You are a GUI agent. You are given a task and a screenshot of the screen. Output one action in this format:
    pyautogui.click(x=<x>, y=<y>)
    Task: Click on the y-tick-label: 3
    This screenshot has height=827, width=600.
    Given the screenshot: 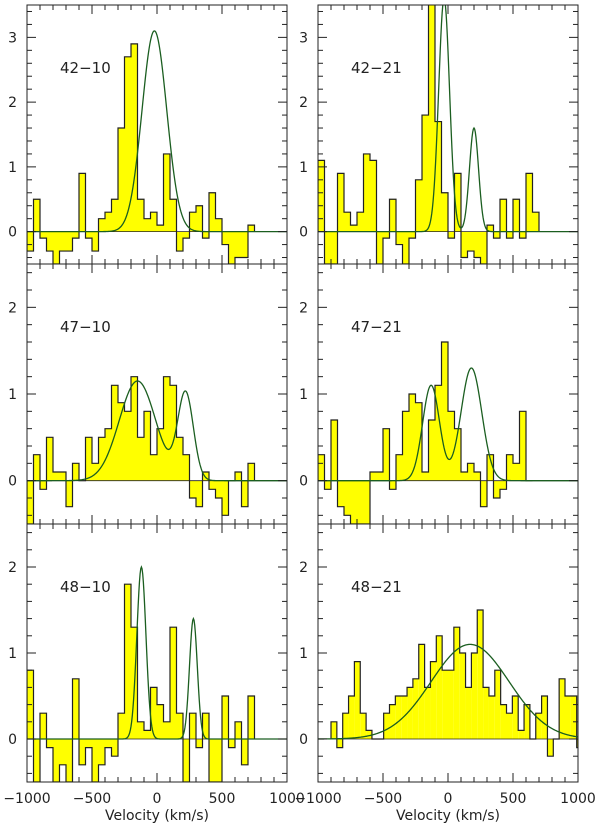 What is the action you would take?
    pyautogui.click(x=12, y=38)
    